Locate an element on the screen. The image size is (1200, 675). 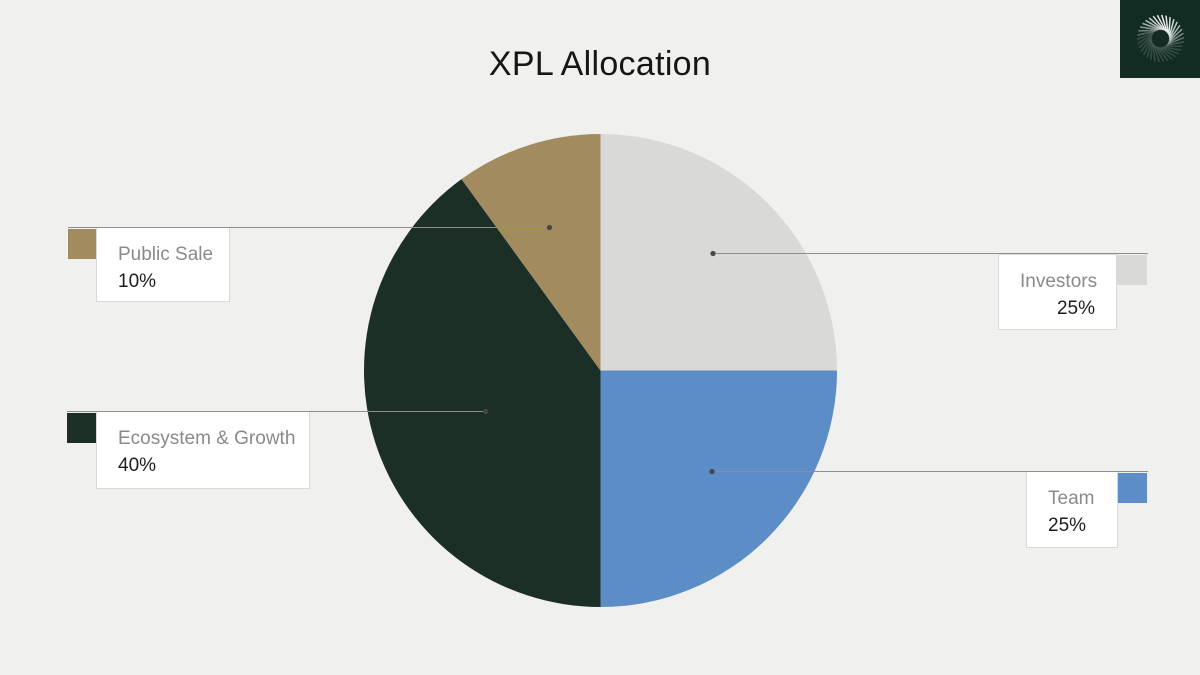
pie-slice-investors is located at coordinates (718, 252).